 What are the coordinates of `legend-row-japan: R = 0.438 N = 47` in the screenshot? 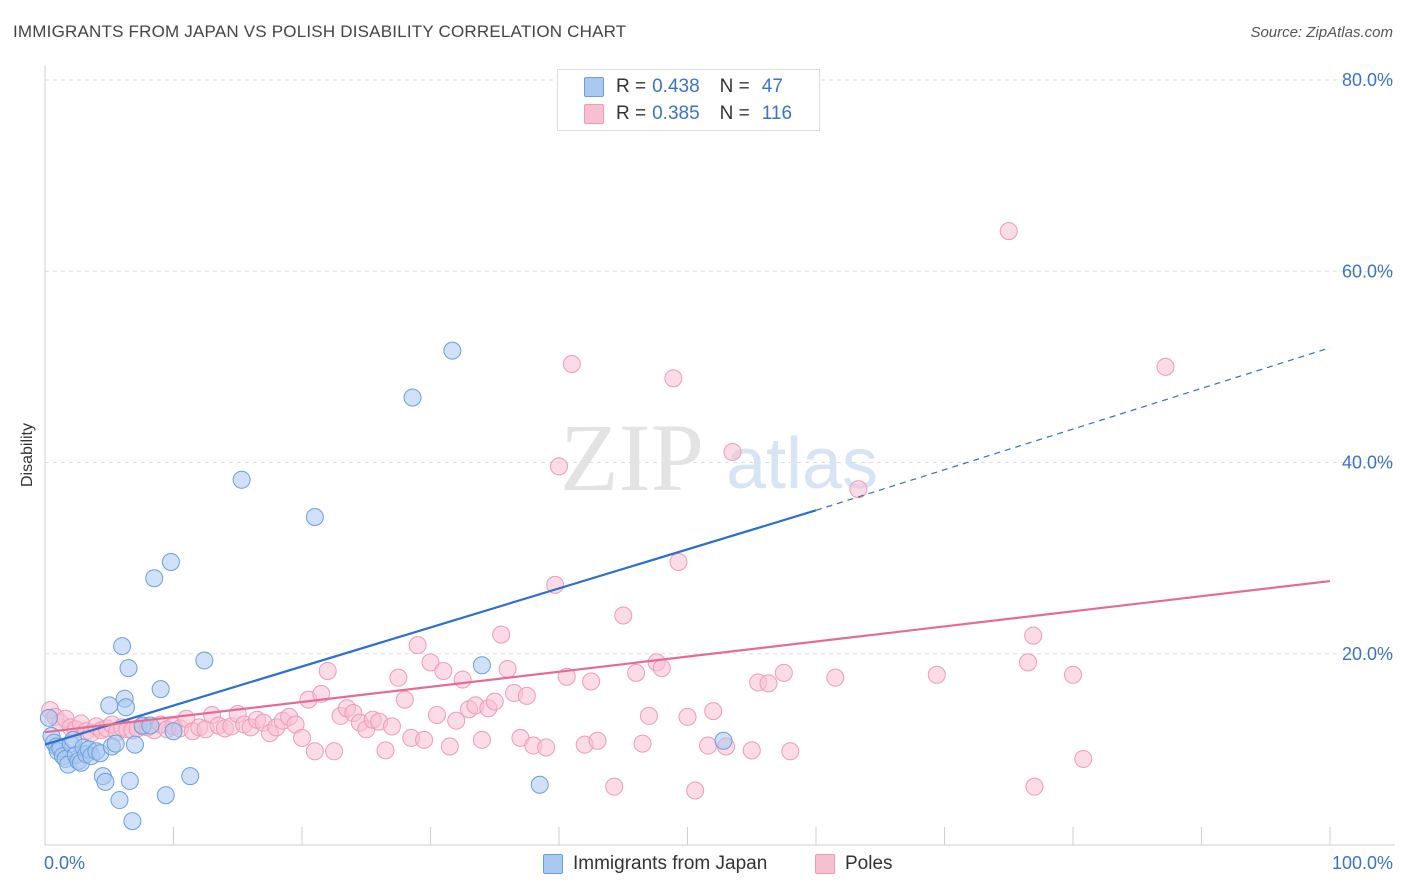 It's located at (683, 87).